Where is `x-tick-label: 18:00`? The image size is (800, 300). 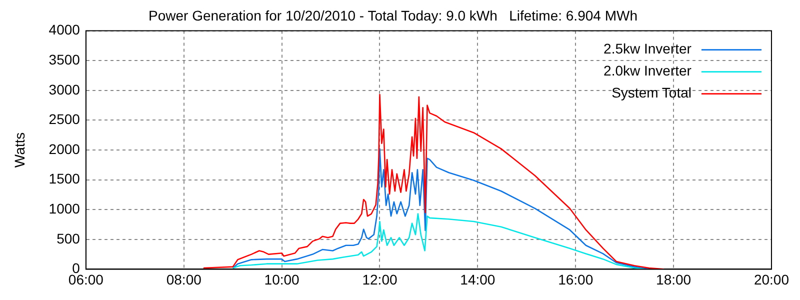
x-tick-label: 18:00 is located at coordinates (674, 279).